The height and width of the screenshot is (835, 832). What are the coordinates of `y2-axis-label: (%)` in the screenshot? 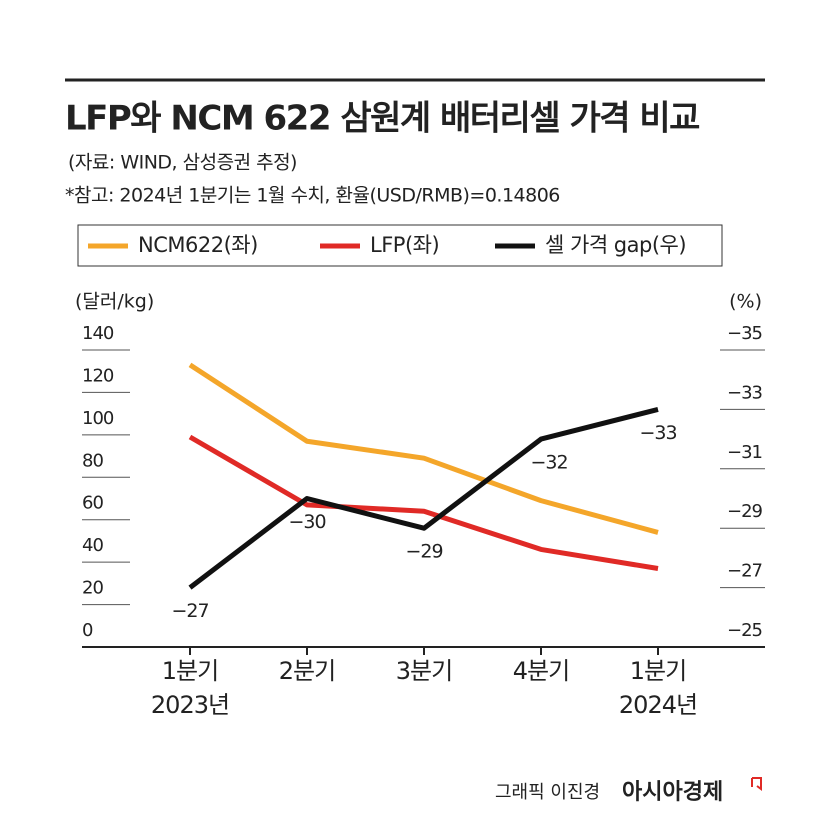 It's located at (745, 302).